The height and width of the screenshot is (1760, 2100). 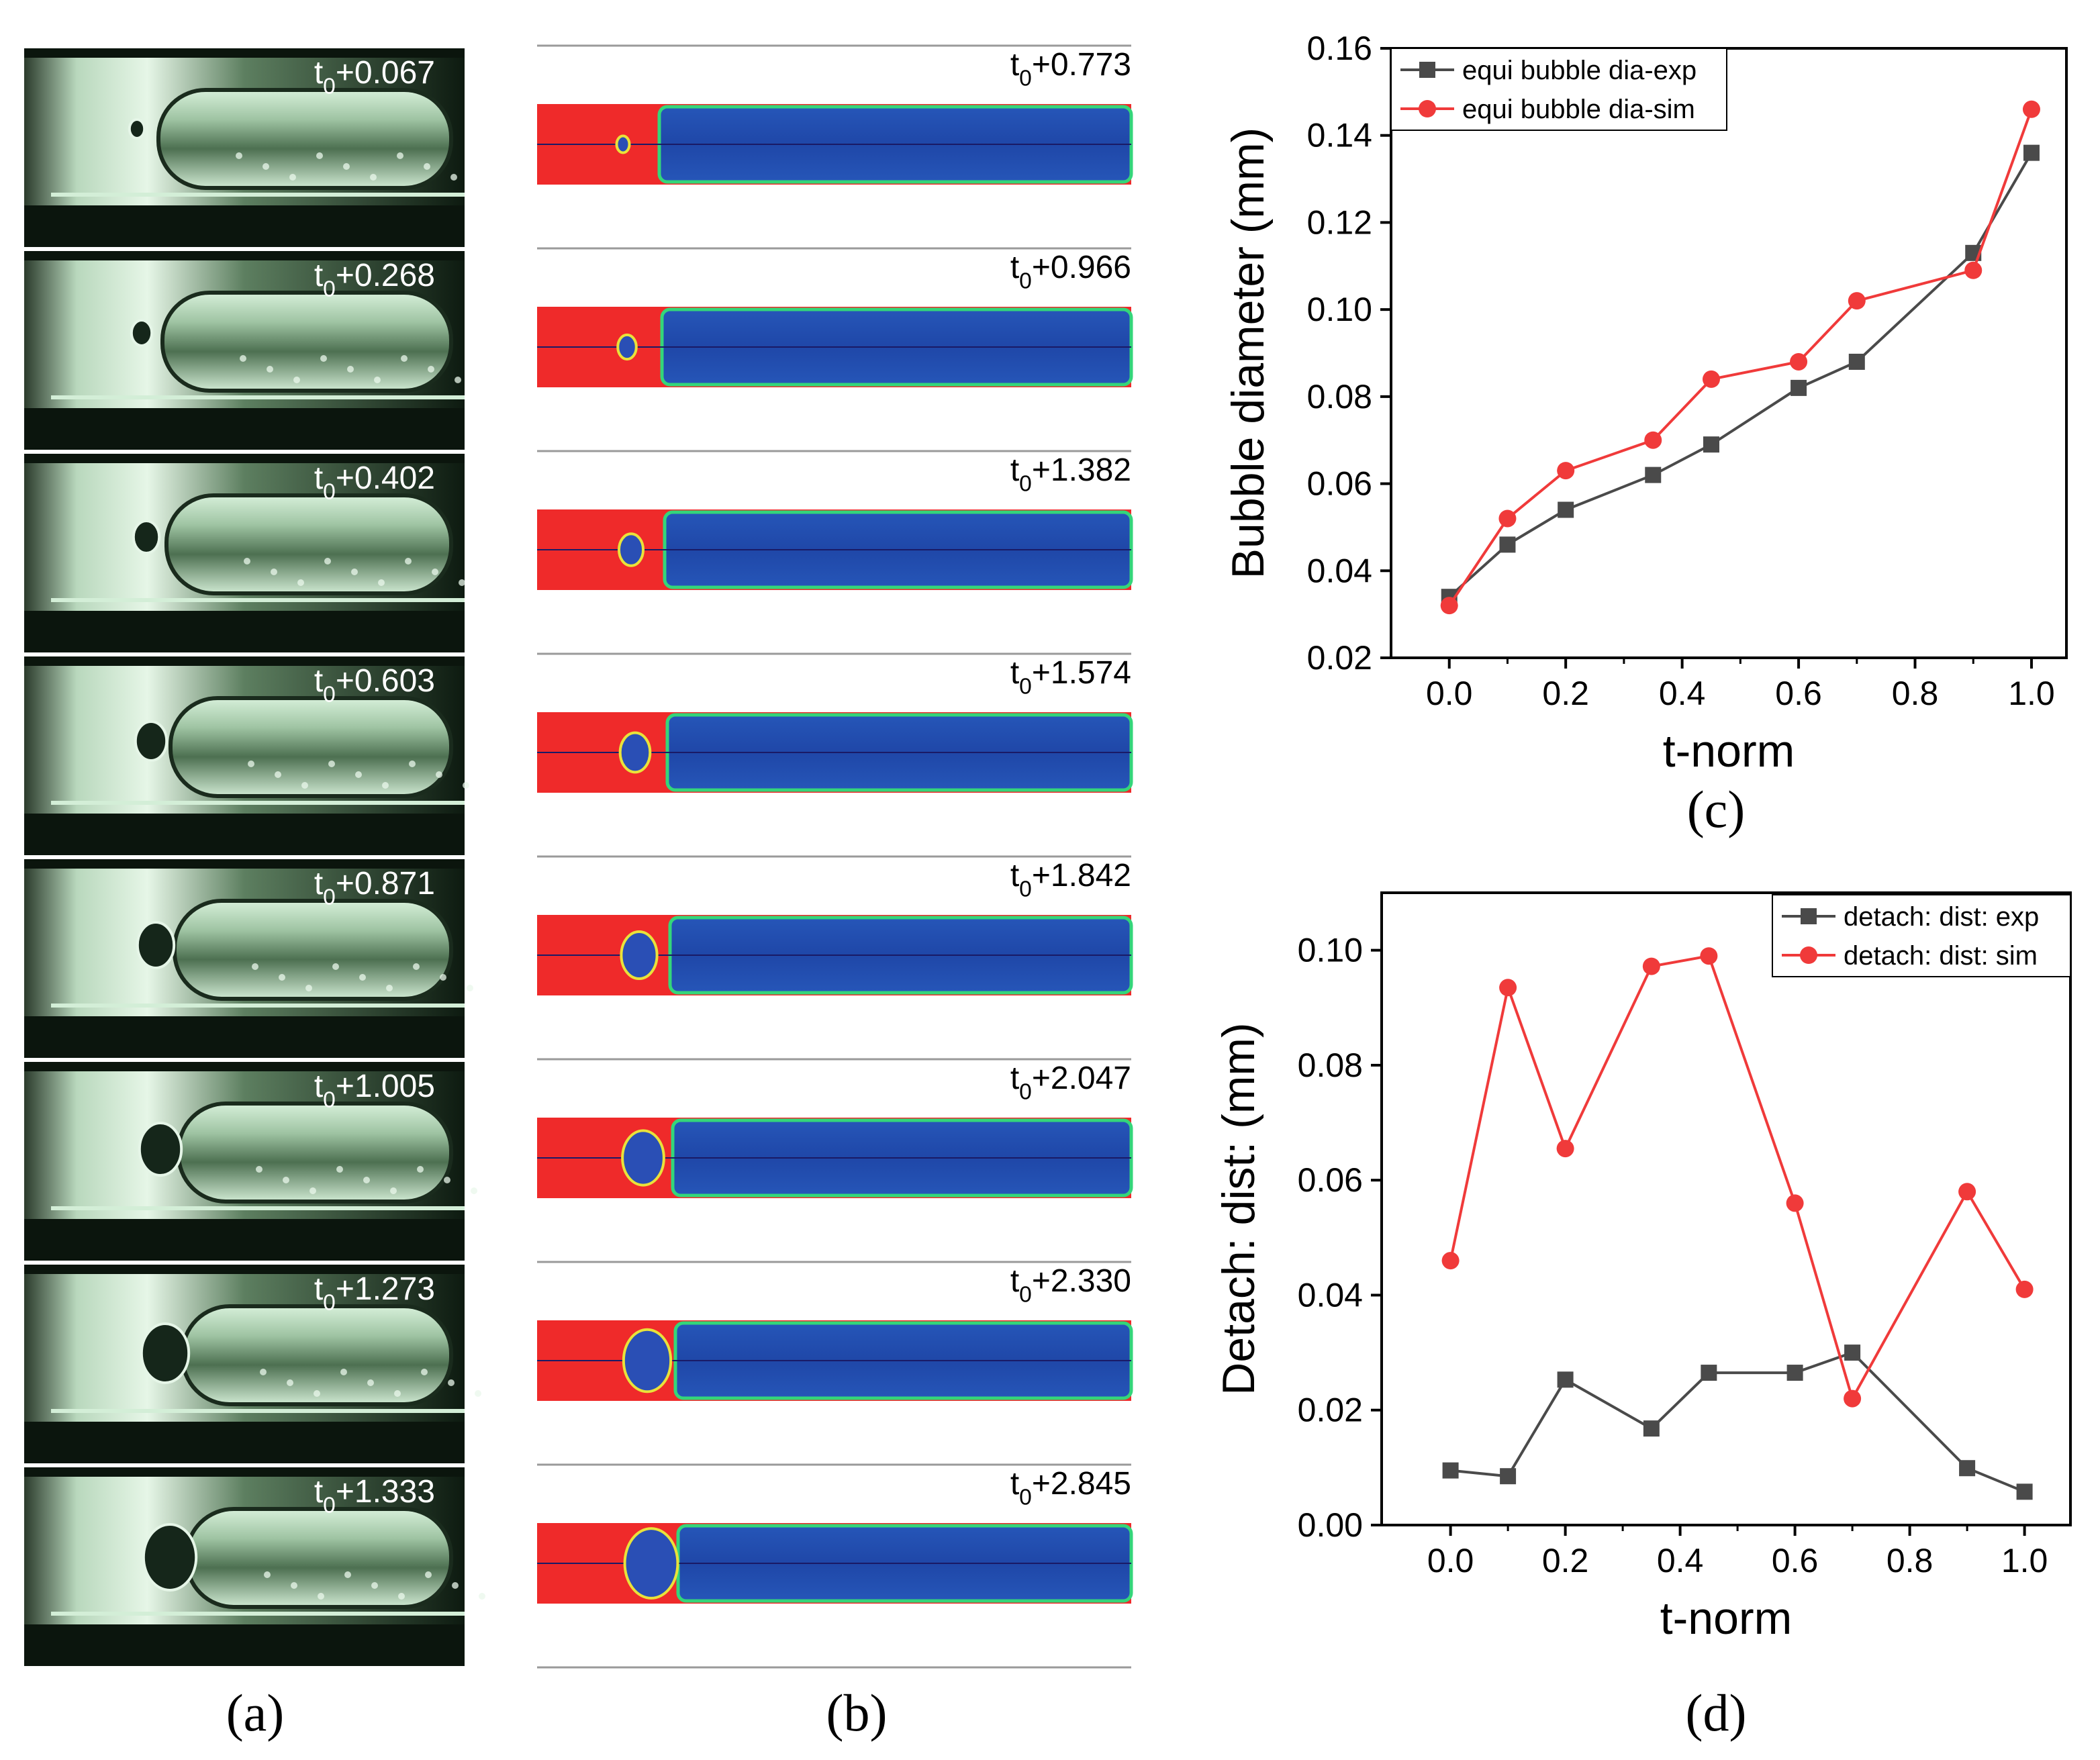 What do you see at coordinates (1330, 1180) in the screenshot?
I see `y-tick-label: 0.06` at bounding box center [1330, 1180].